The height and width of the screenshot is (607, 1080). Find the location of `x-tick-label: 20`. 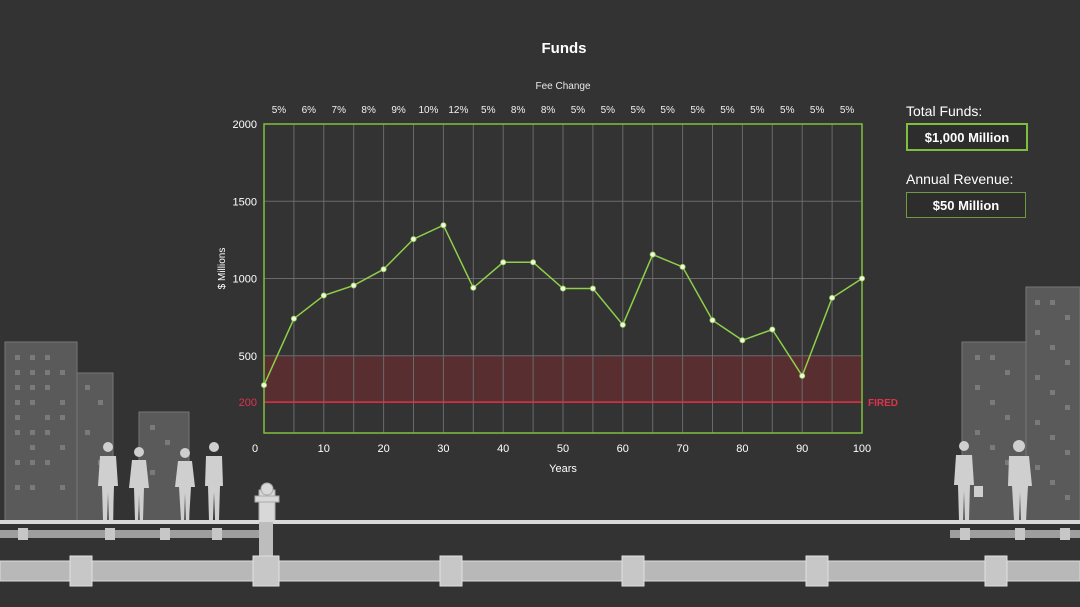

x-tick-label: 20 is located at coordinates (383, 449).